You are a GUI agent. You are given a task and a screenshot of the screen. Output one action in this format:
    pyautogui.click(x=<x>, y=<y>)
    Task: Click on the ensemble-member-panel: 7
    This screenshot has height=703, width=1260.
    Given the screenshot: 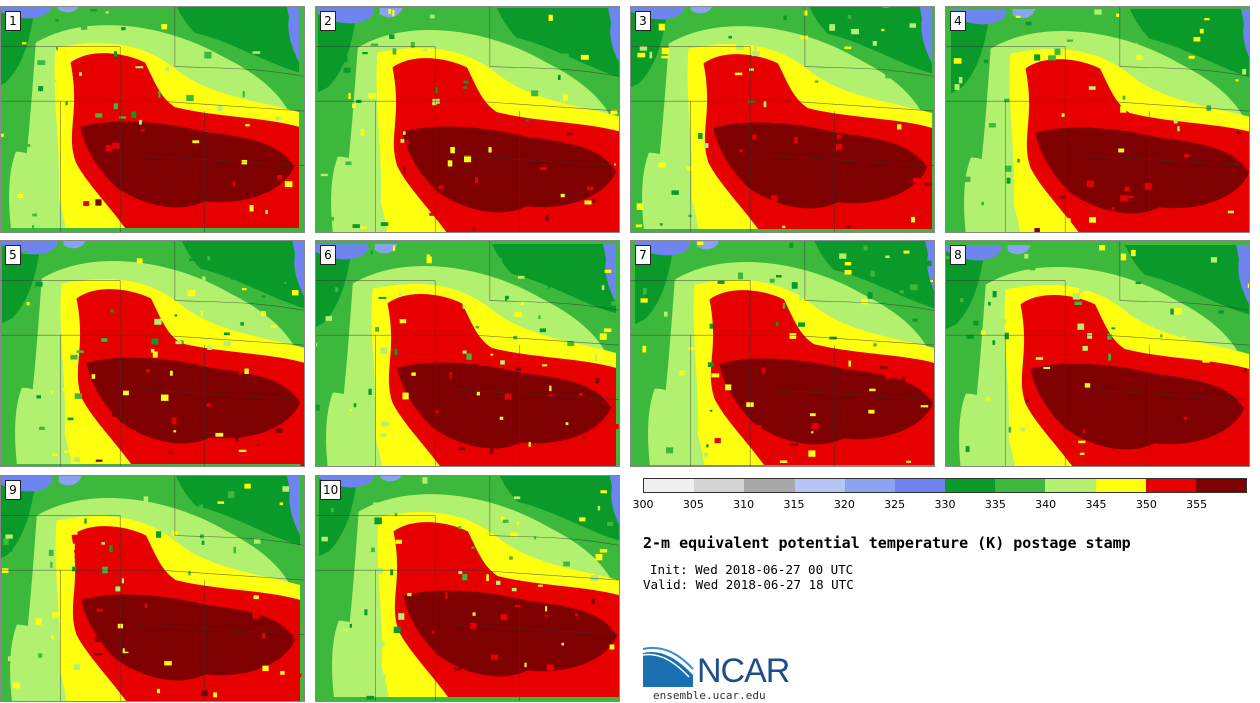 What is the action you would take?
    pyautogui.click(x=782, y=353)
    